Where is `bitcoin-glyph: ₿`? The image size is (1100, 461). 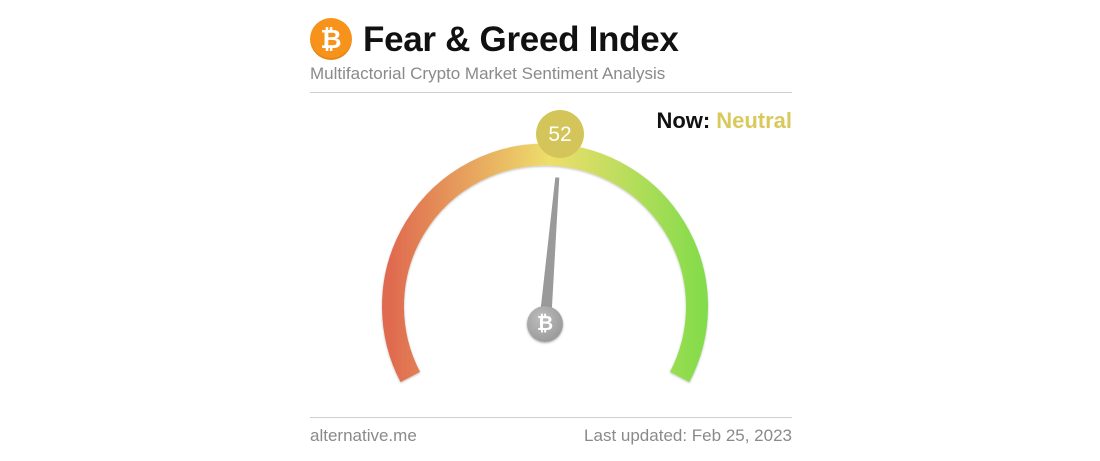 bitcoin-glyph: ₿ is located at coordinates (331, 39).